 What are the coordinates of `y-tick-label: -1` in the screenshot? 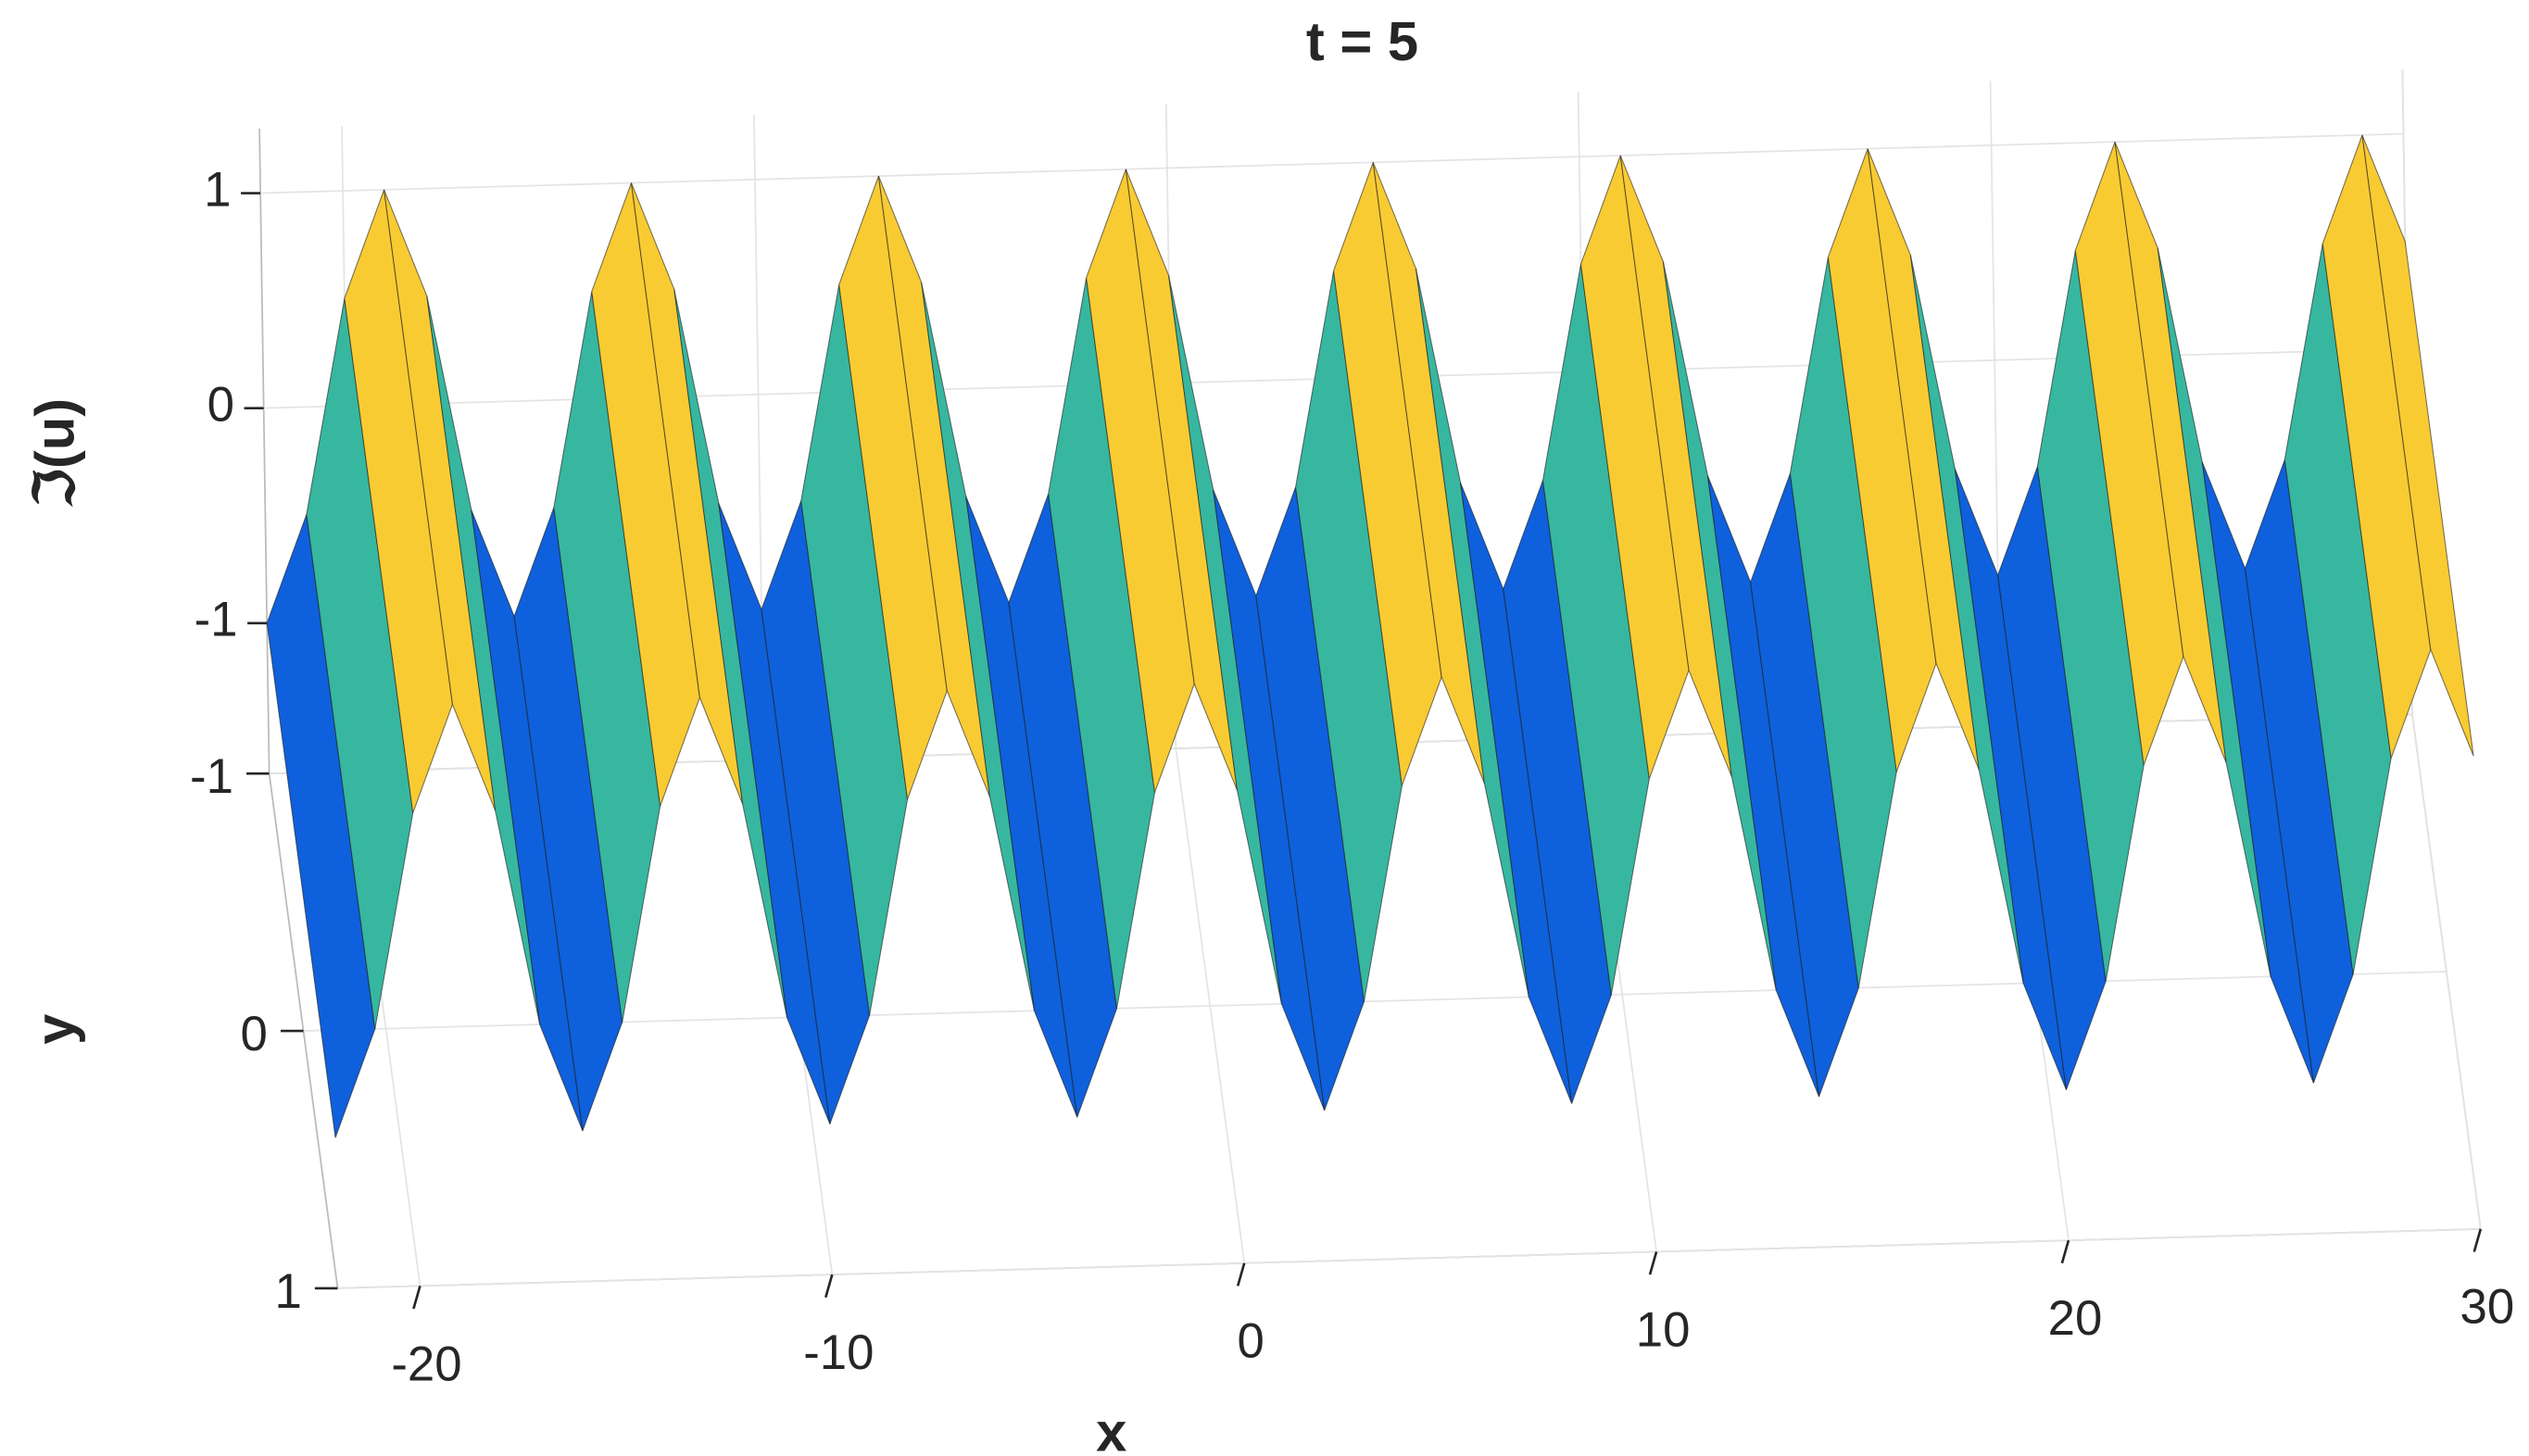 It's located at (212, 776).